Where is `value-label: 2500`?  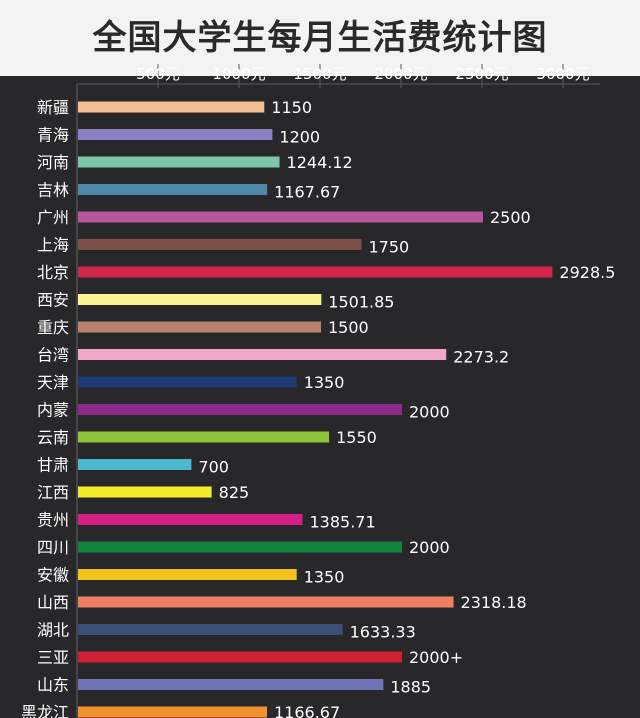
value-label: 2500 is located at coordinates (510, 217).